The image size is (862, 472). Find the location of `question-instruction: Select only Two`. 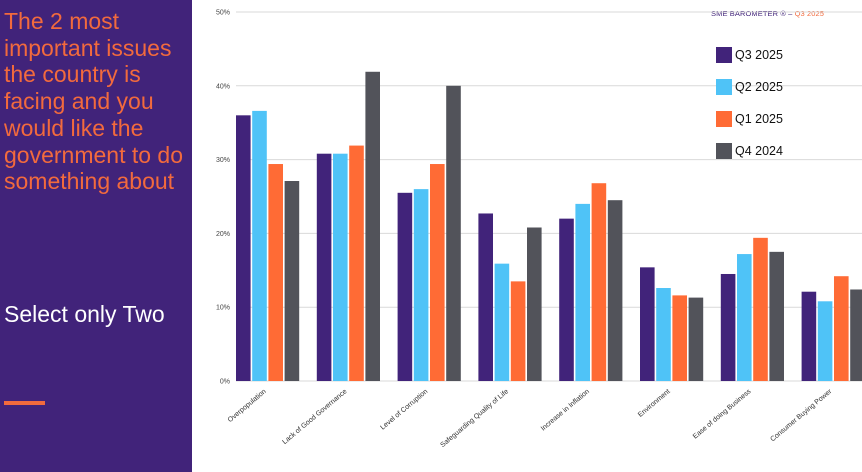

question-instruction: Select only Two is located at coordinates (84, 314).